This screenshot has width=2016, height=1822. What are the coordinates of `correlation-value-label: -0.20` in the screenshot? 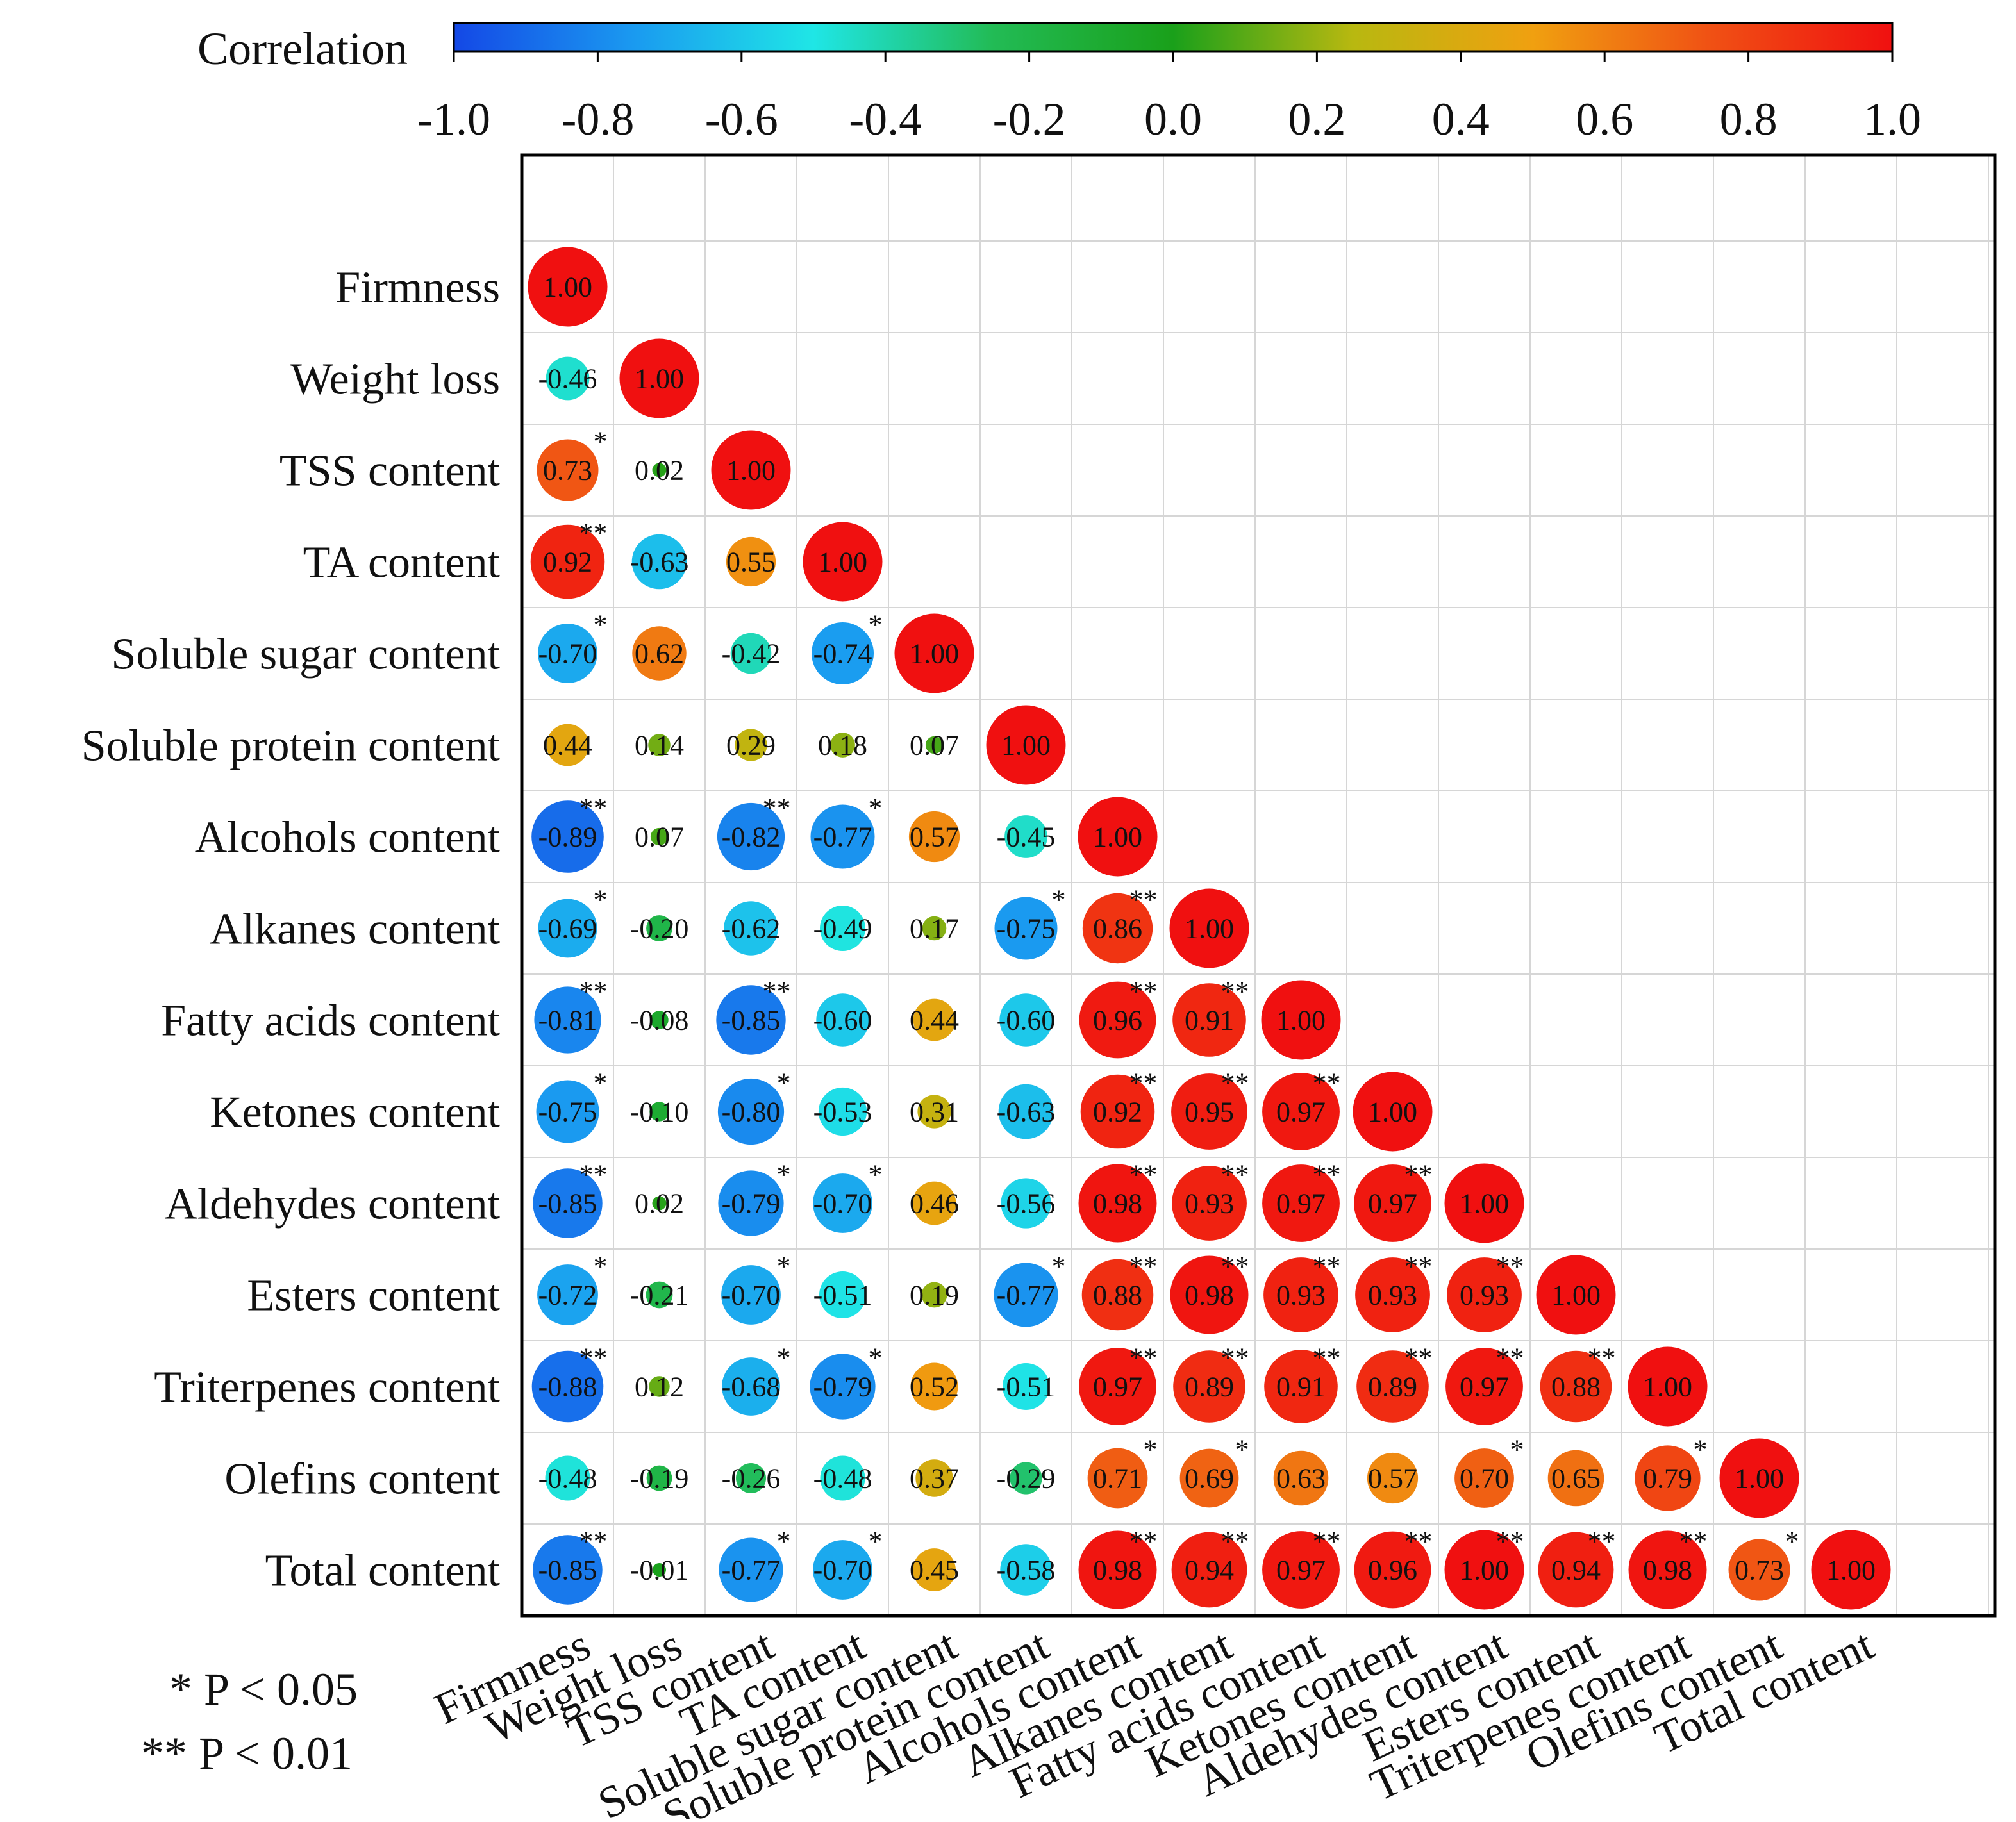 It's located at (659, 929).